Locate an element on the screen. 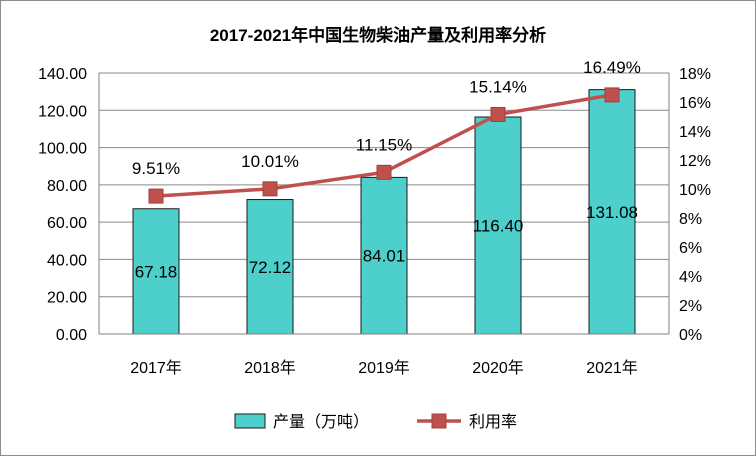 This screenshot has width=756, height=460. line-data-label: 9.51% is located at coordinates (156, 168).